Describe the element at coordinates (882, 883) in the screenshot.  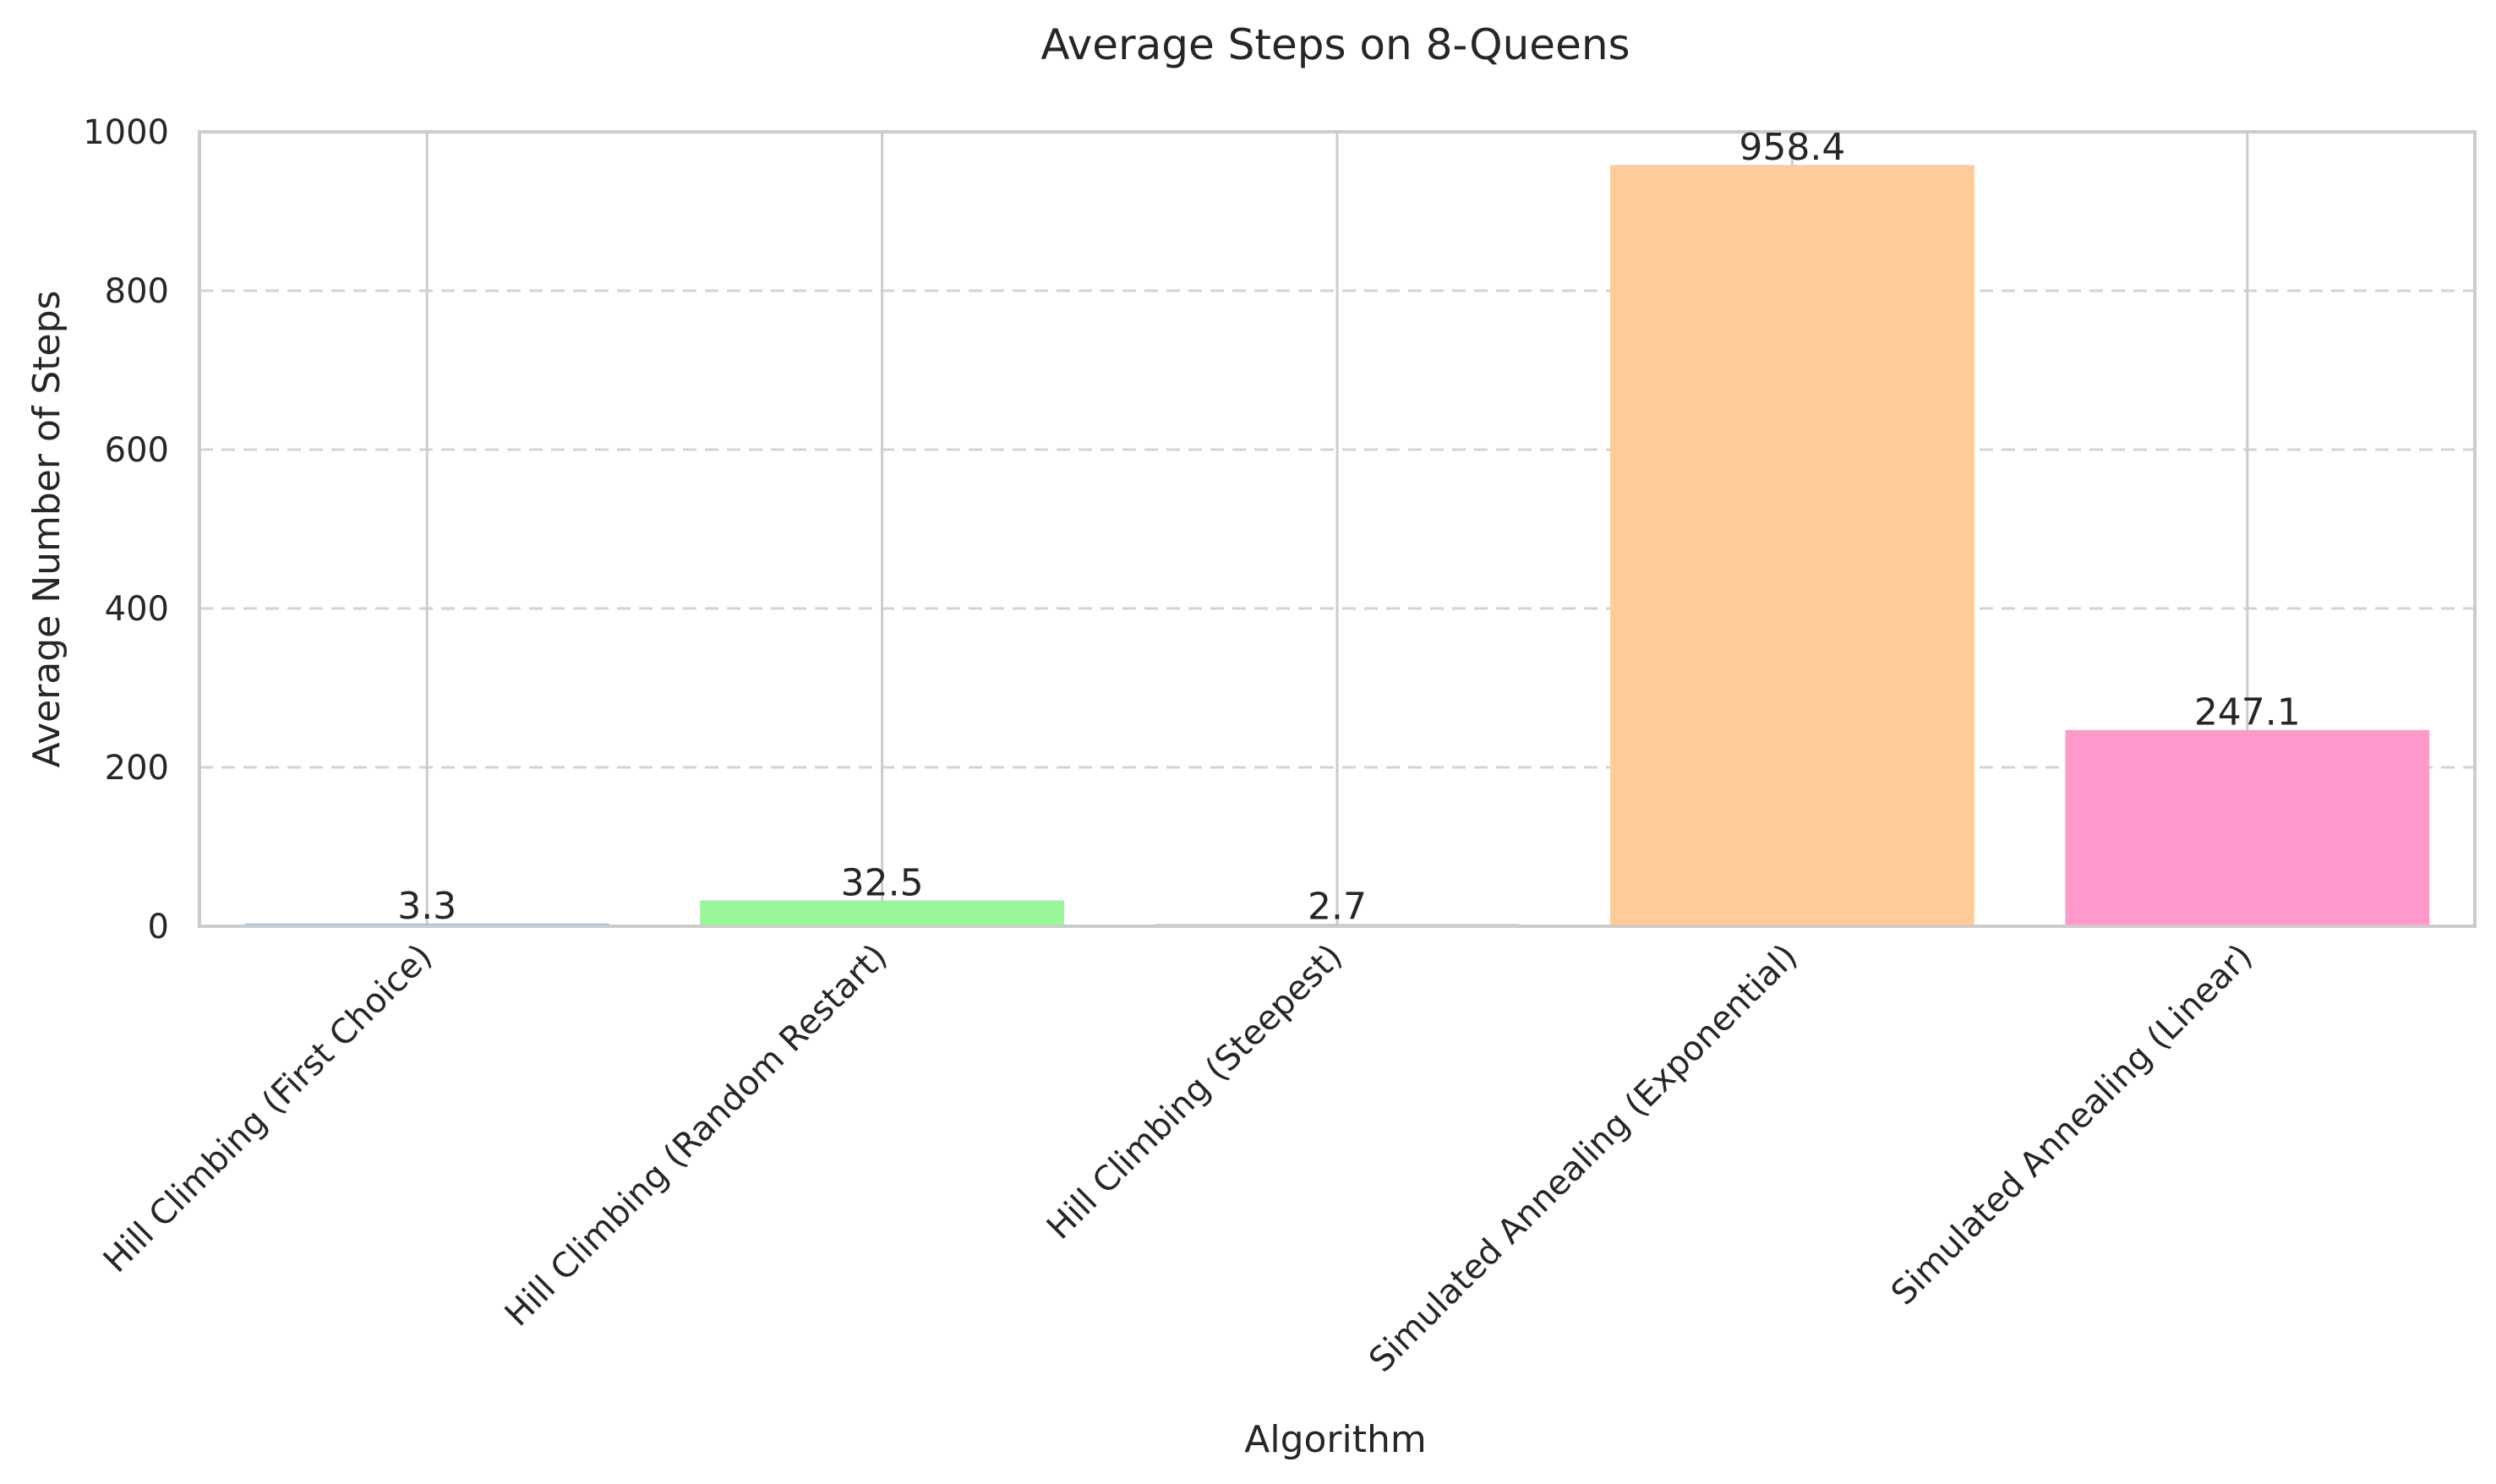
I see `bar-value-label: 32.5` at that location.